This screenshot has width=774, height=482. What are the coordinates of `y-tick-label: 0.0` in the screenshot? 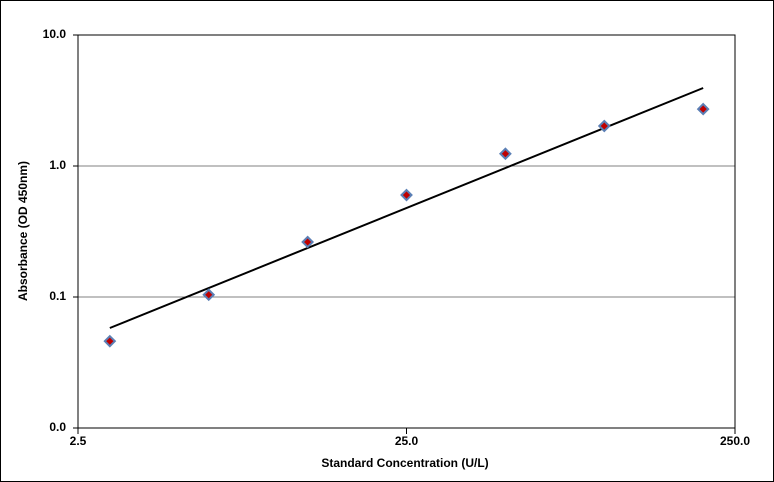 It's located at (57, 427).